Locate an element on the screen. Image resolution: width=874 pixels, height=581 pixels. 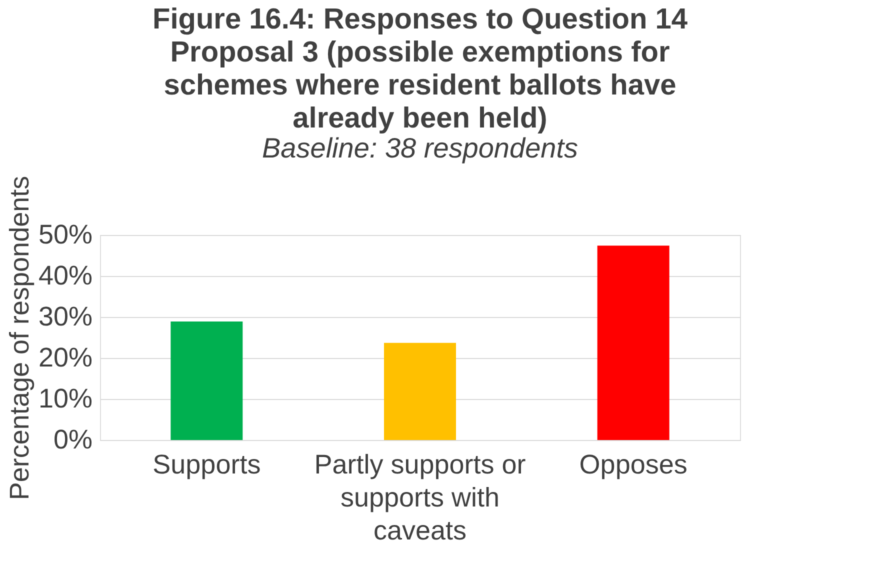
x-tick-label: Supports is located at coordinates (206, 465).